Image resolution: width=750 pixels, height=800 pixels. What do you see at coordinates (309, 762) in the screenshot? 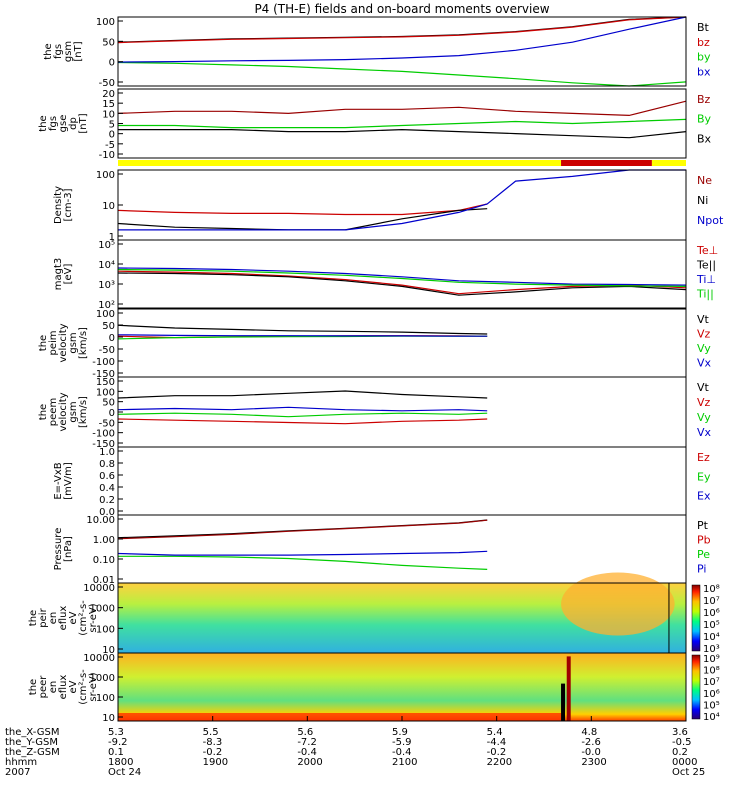
I see `x-tick-label: 2000` at bounding box center [309, 762].